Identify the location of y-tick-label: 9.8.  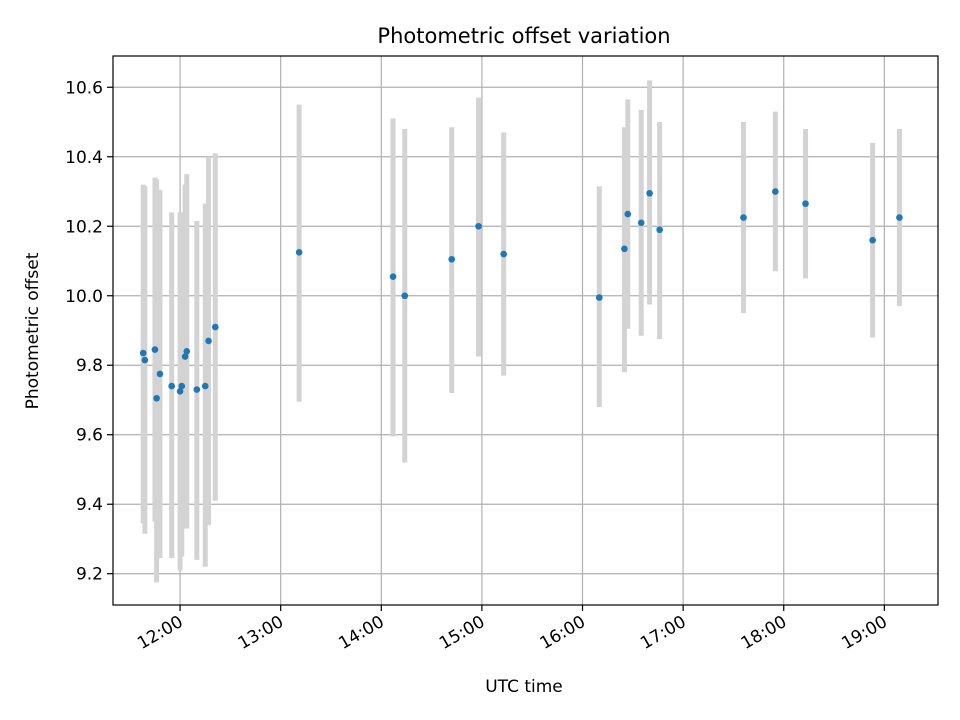
(89, 366).